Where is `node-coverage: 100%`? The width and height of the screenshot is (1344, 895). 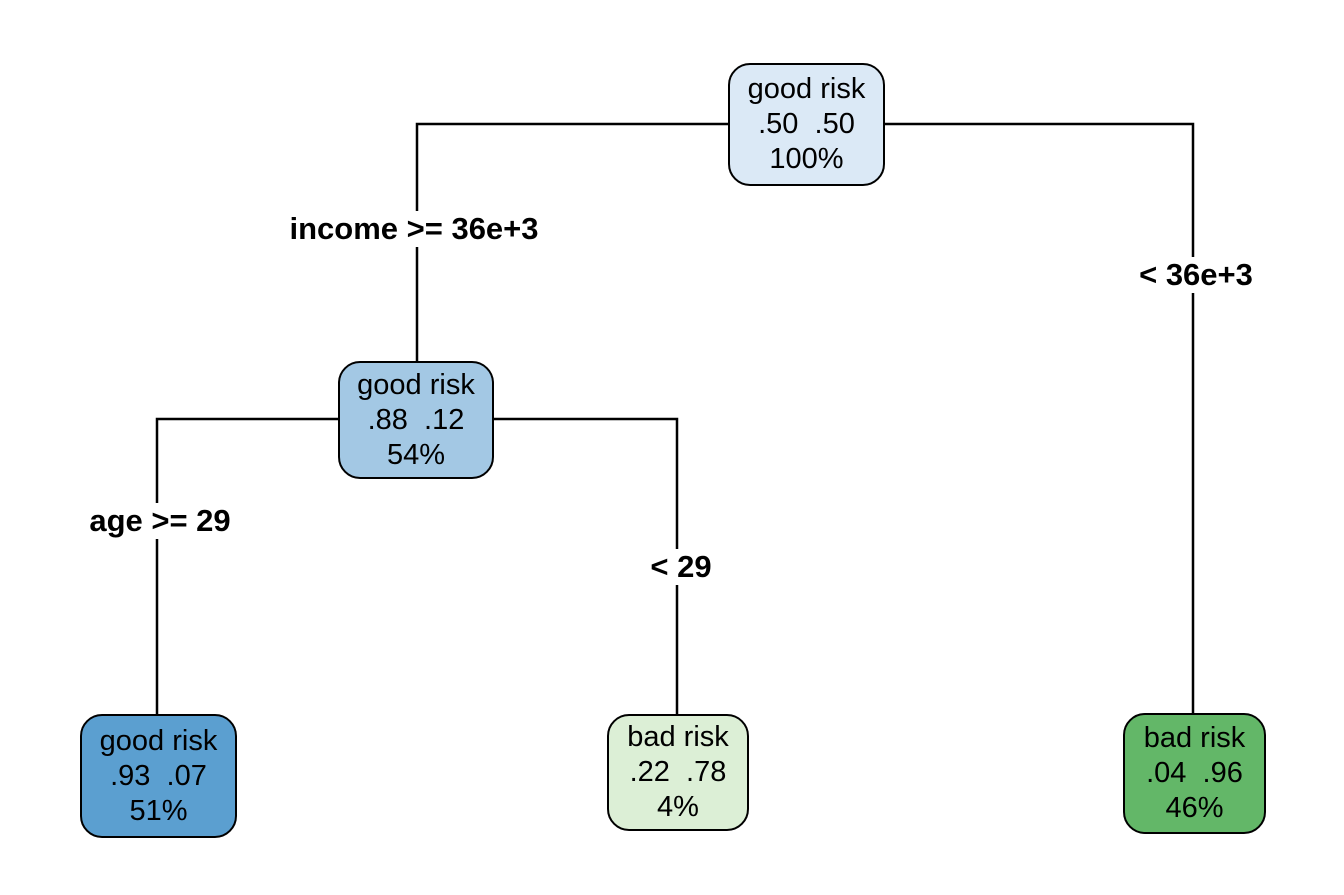
node-coverage: 100% is located at coordinates (806, 159).